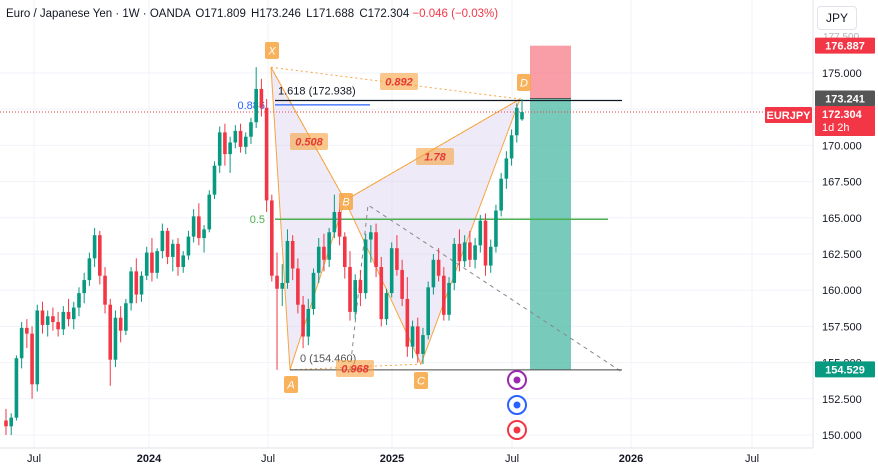 This screenshot has width=878, height=476. What do you see at coordinates (355, 368) in the screenshot?
I see `ratio-ac-label-box` at bounding box center [355, 368].